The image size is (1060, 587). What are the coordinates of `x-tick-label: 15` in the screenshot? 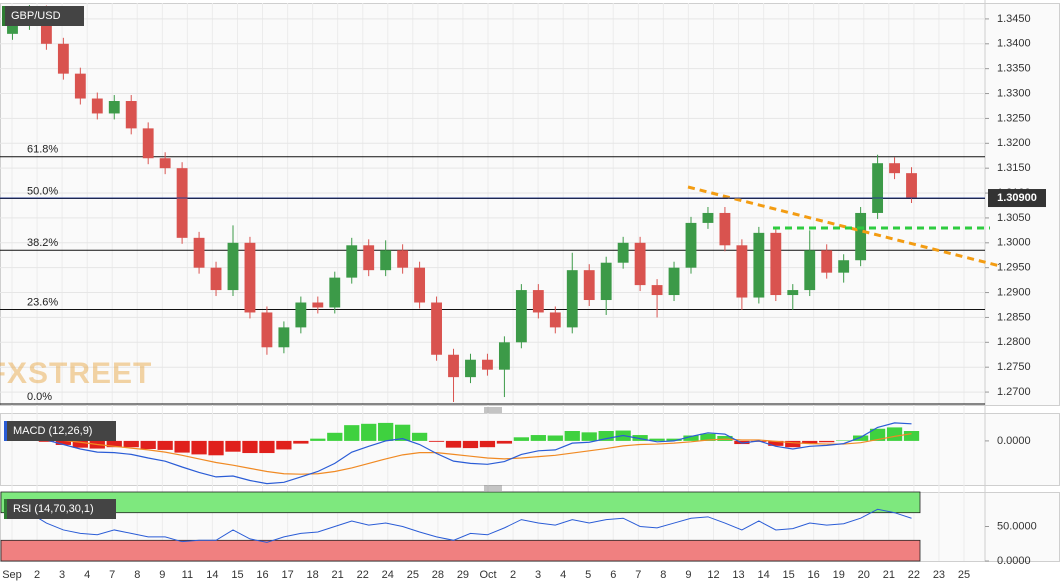 It's located at (789, 575).